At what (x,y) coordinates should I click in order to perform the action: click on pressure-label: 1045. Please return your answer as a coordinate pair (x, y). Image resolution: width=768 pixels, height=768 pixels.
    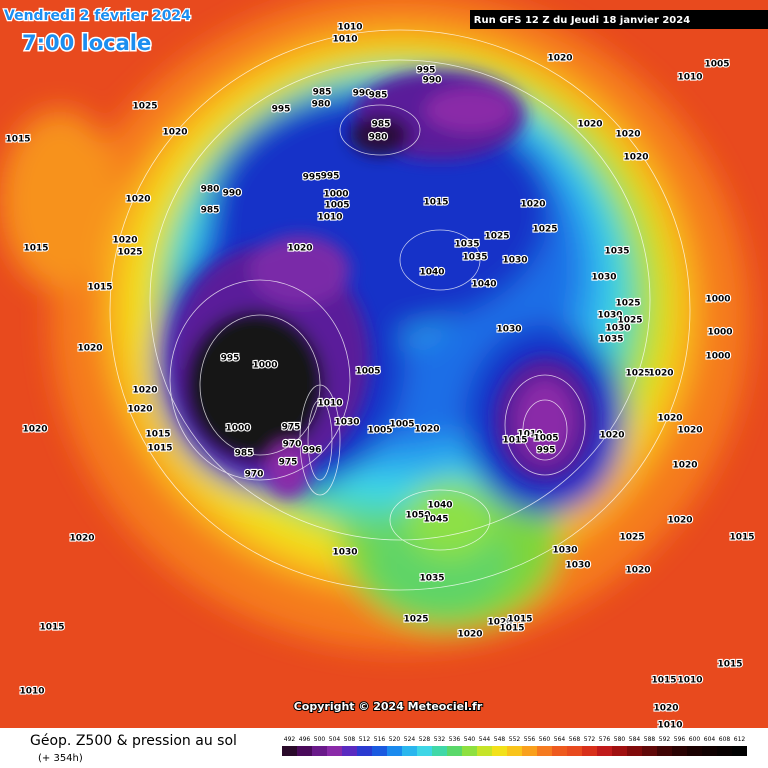
    Looking at the image, I should click on (435, 520).